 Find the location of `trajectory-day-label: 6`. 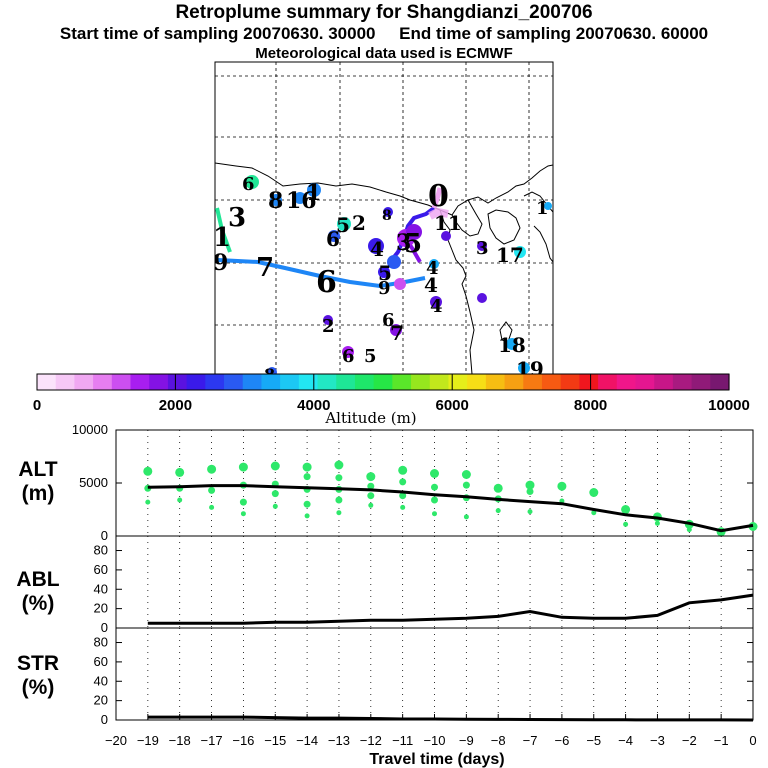

trajectory-day-label: 6 is located at coordinates (333, 239).